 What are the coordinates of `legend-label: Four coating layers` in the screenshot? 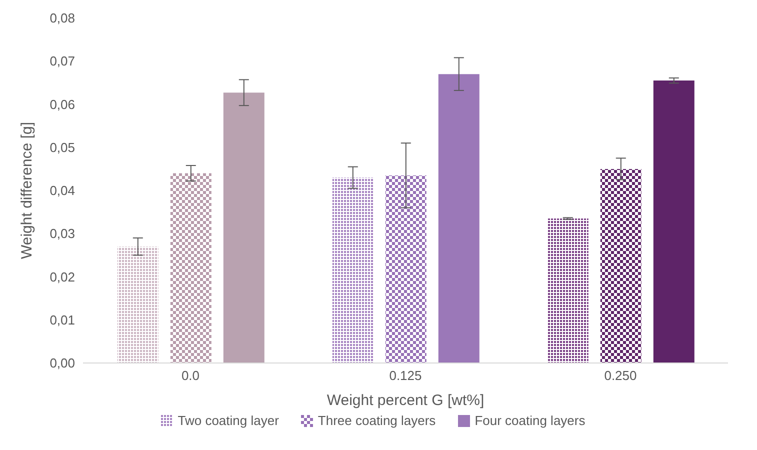 It's located at (530, 420).